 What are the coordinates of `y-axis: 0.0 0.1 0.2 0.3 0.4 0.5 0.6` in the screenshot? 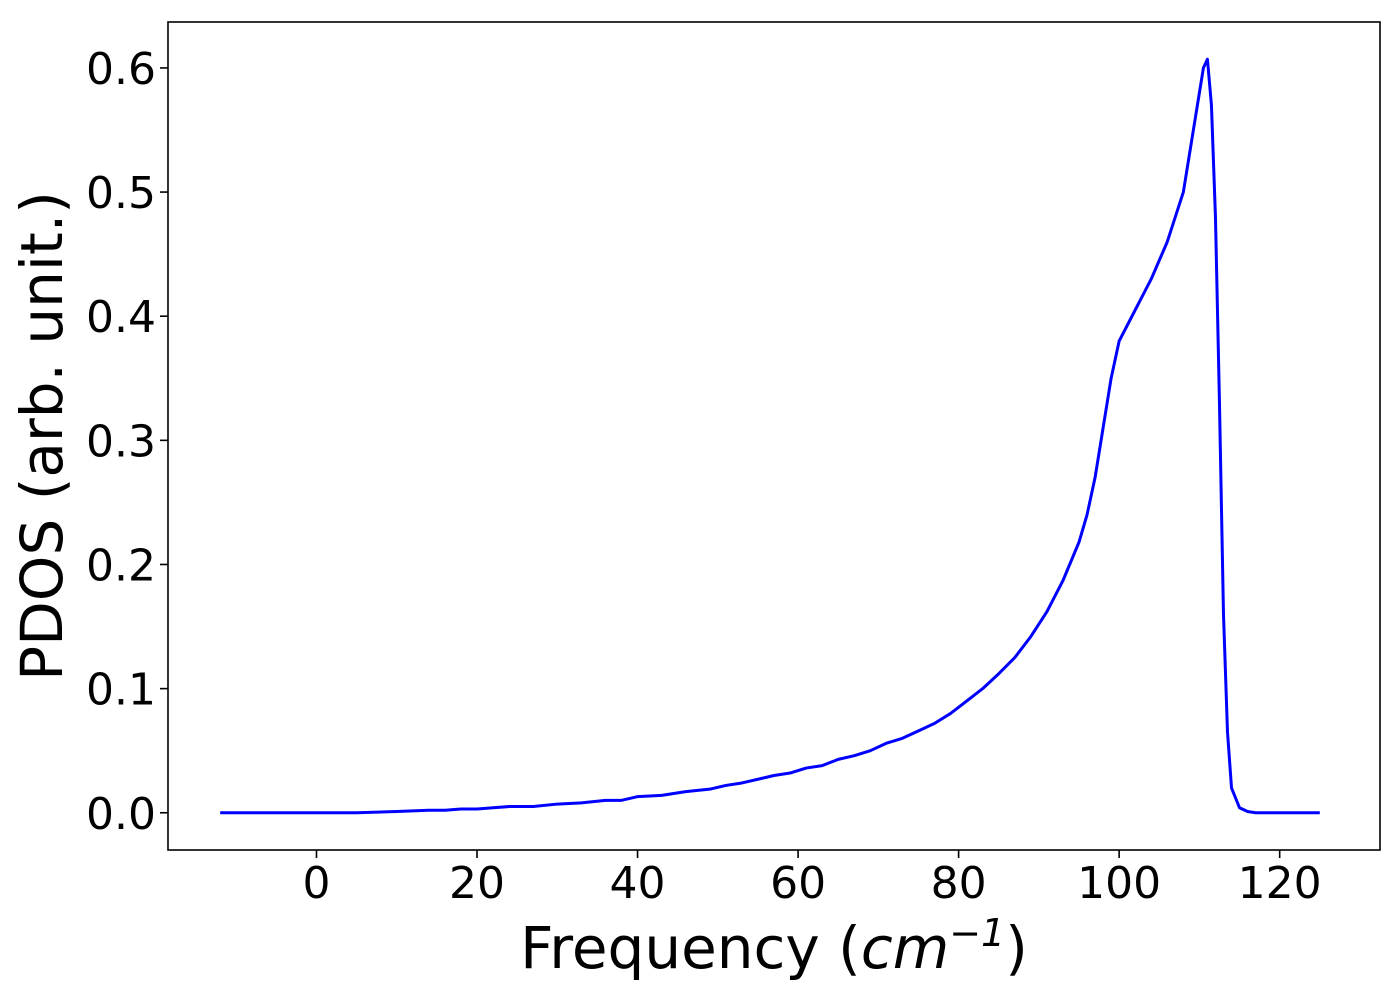 It's located at (127, 442).